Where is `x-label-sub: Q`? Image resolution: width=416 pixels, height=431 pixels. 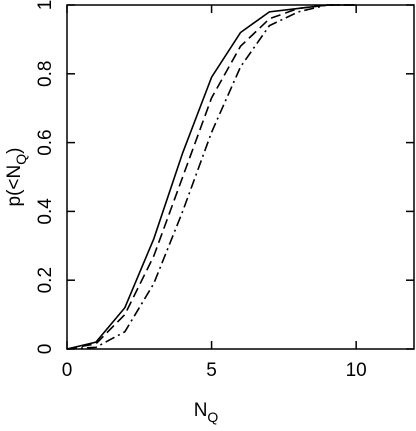 x-label-sub: Q is located at coordinates (212, 417).